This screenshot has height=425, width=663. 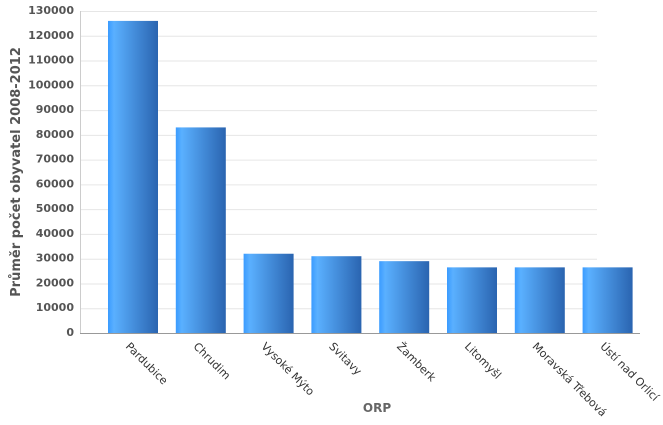 I want to click on x-tick-label: Svitavy, so click(x=345, y=359).